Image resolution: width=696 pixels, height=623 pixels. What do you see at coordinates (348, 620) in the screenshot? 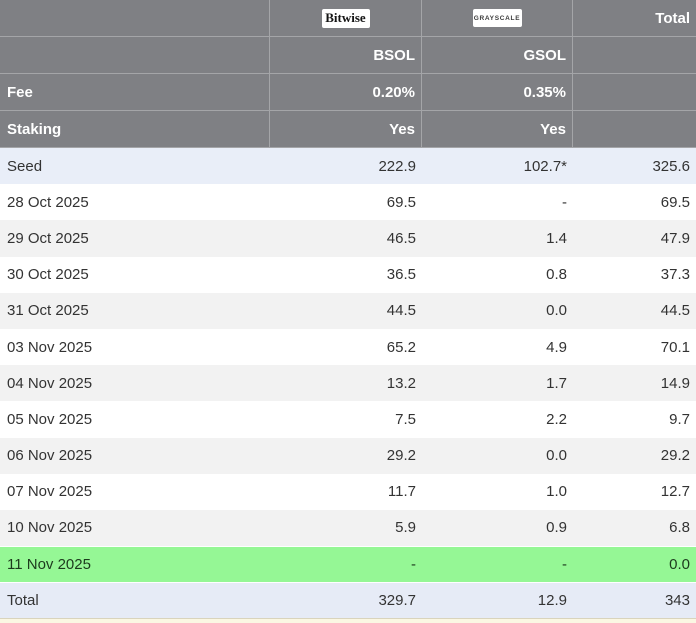
I see `next-row-partial-strip` at bounding box center [348, 620].